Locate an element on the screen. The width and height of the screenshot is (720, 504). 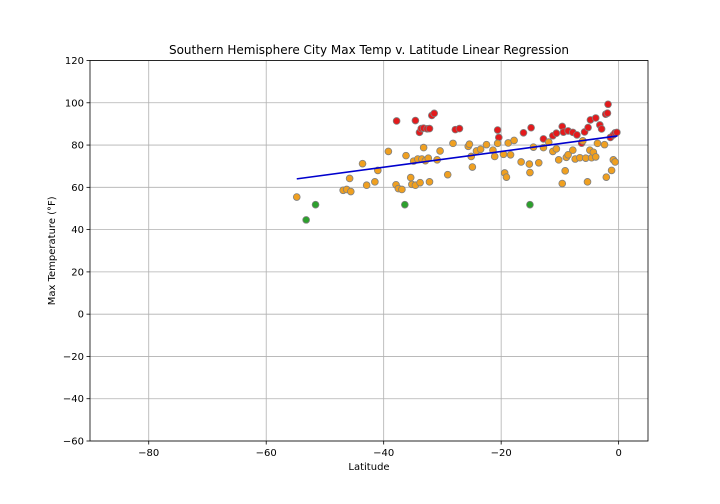
x-tick-label: −60 is located at coordinates (266, 453).